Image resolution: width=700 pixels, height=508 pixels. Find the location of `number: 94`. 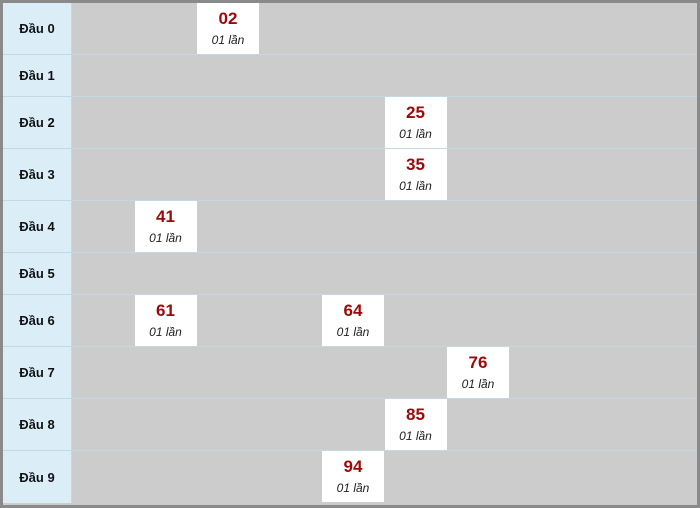

number: 94 is located at coordinates (353, 466).